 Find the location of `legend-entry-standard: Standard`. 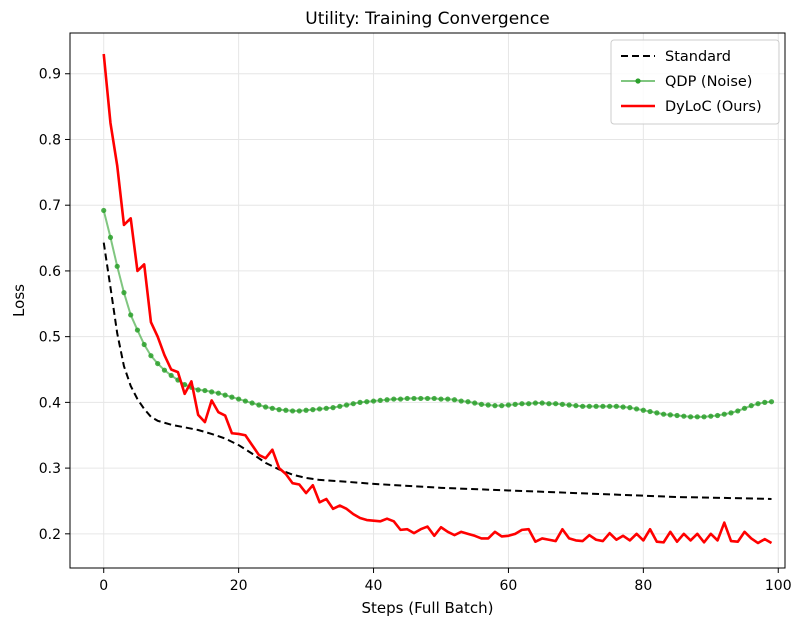

legend-entry-standard: Standard is located at coordinates (676, 57).